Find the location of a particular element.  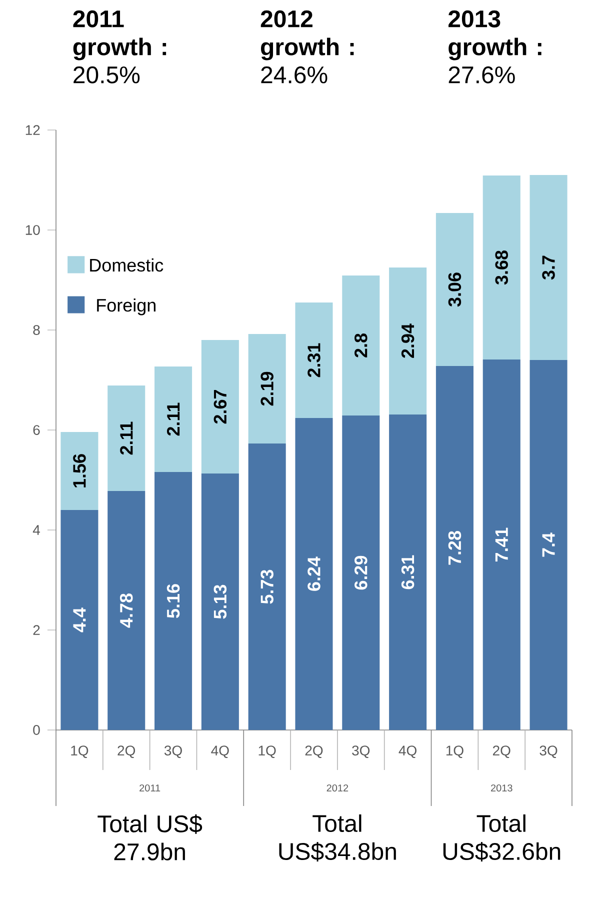

data-label: 3.7 is located at coordinates (548, 268).